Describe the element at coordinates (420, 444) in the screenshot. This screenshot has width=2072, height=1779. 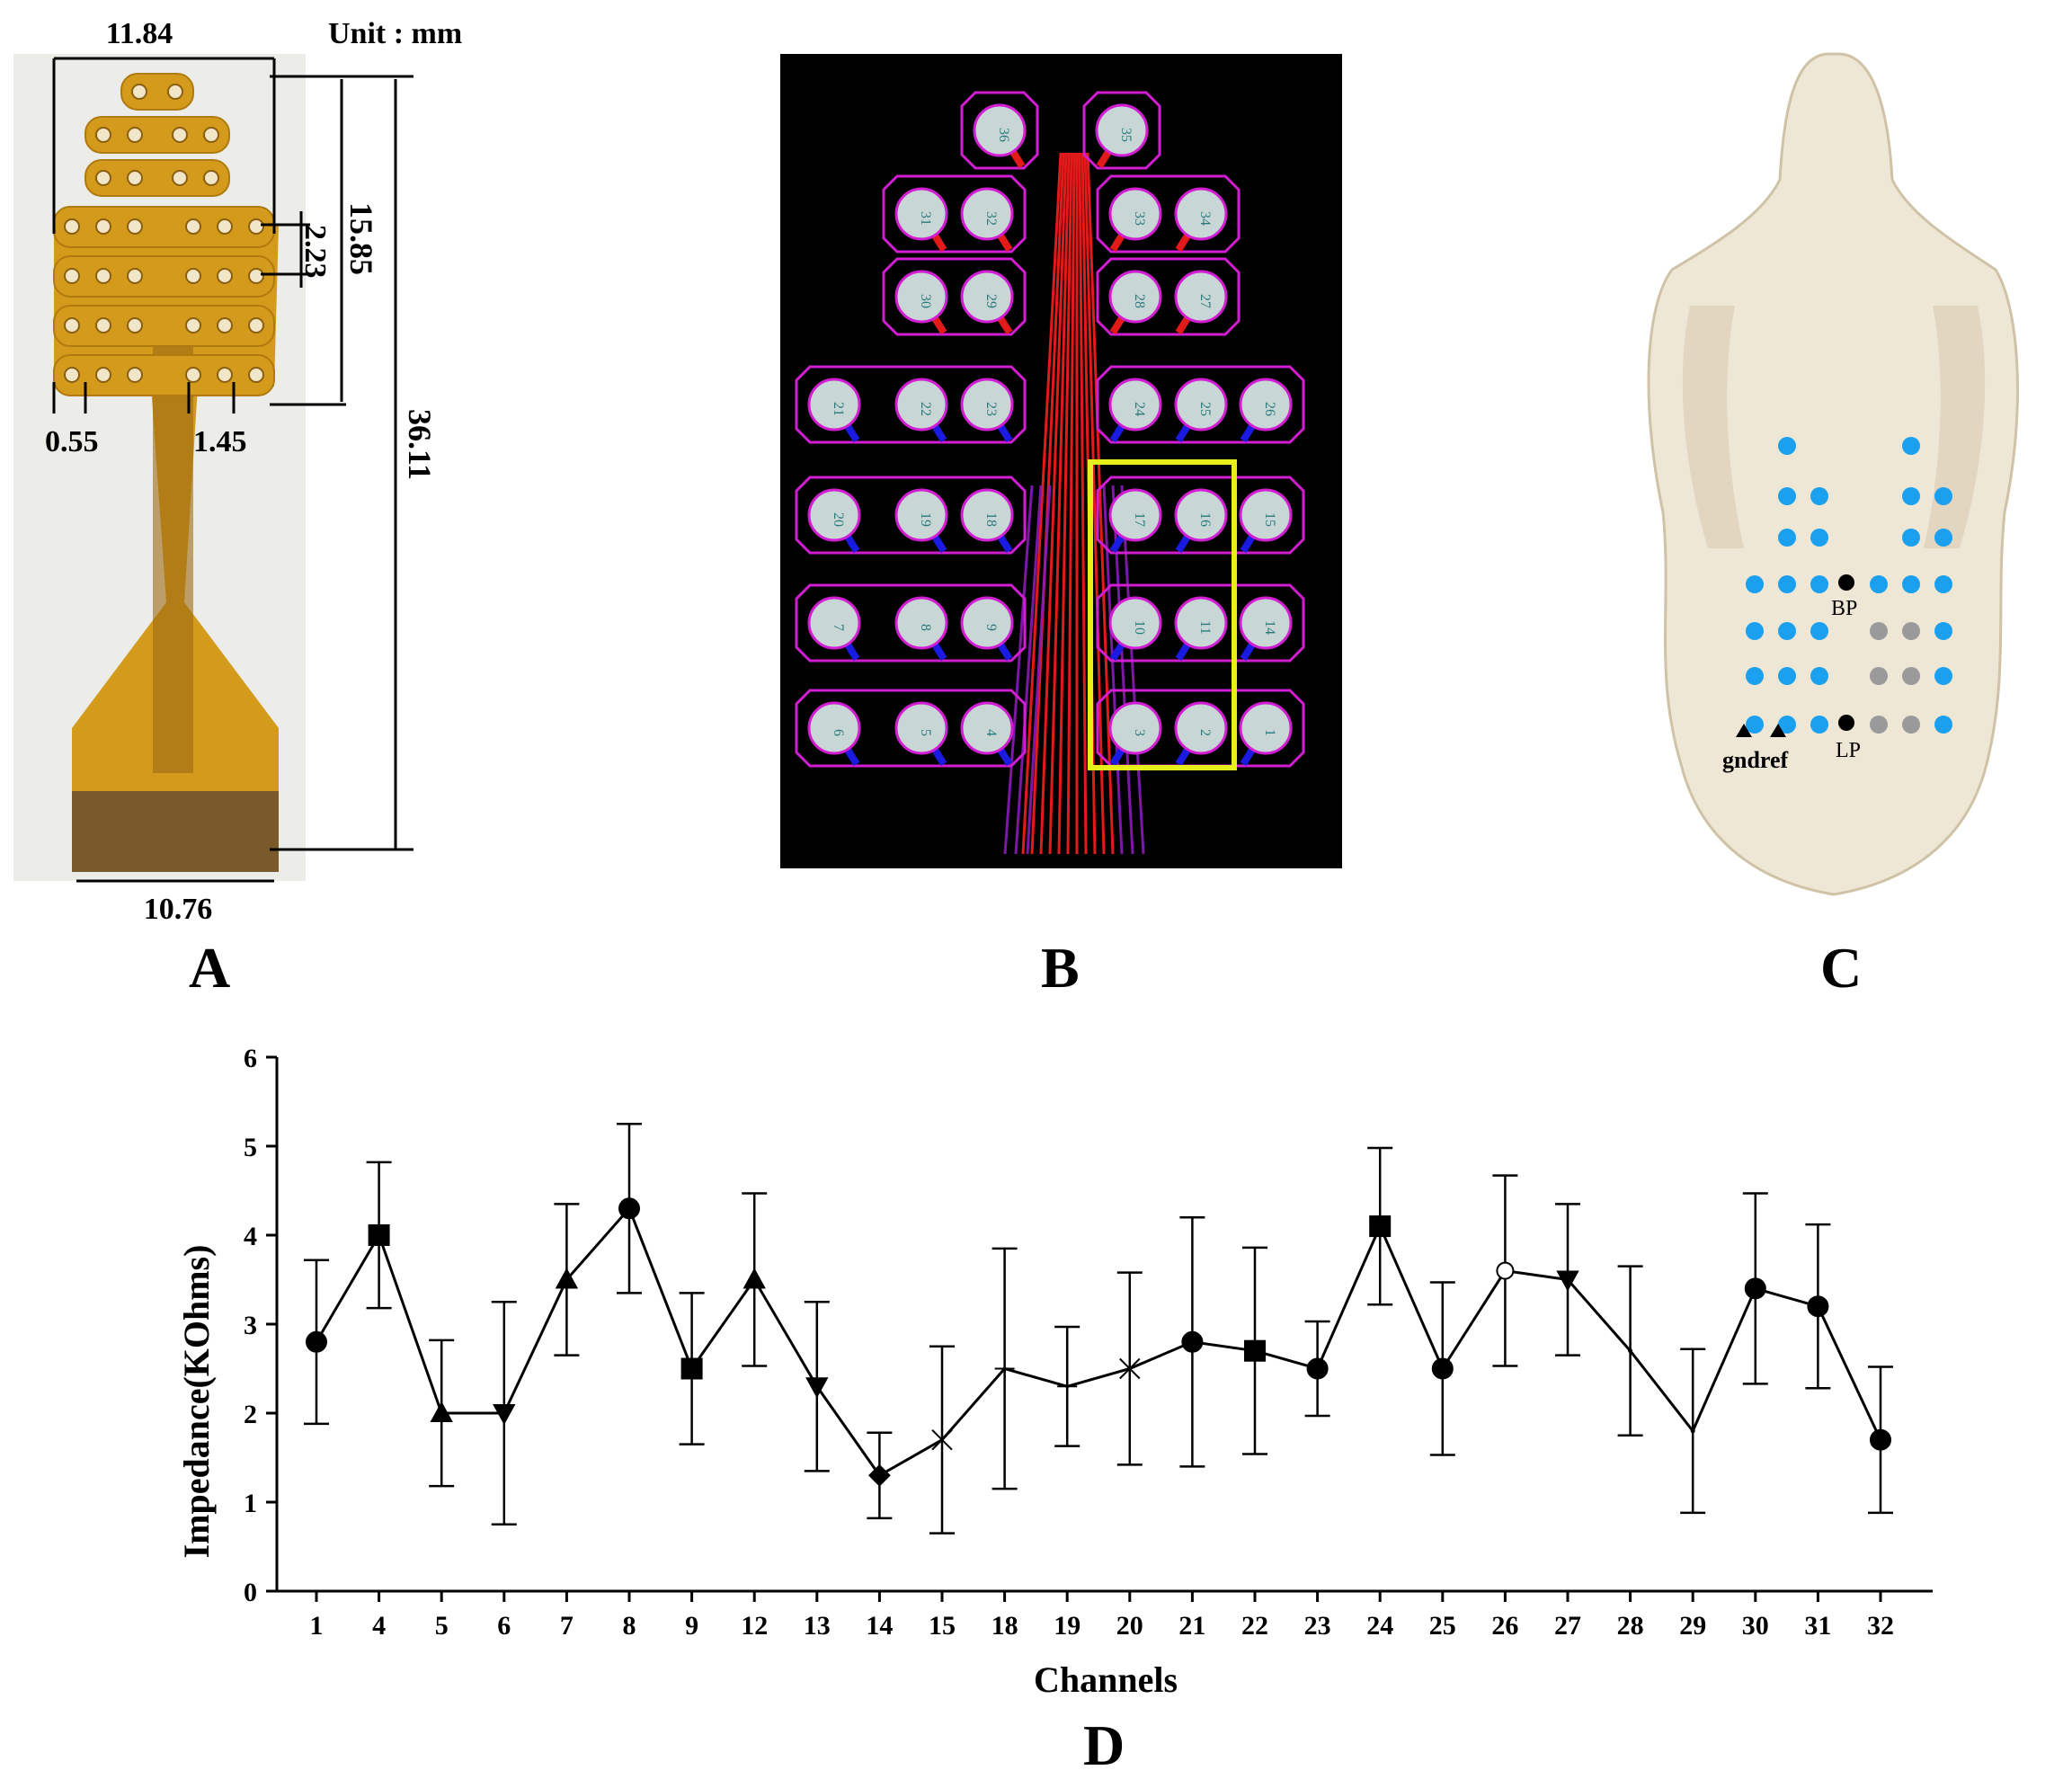
I see `dim-total-length: 36.11` at that location.